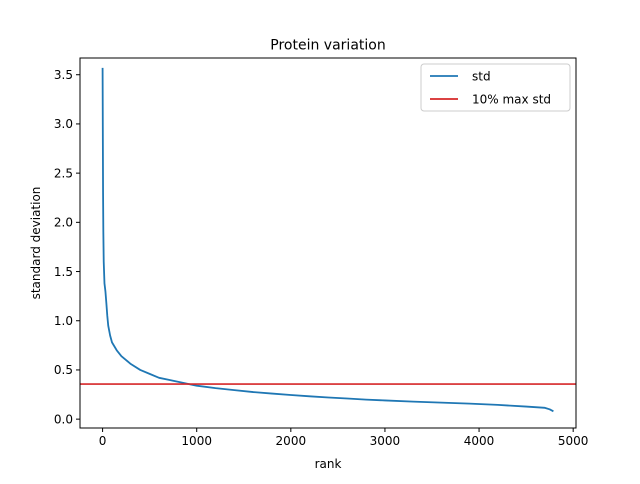 This screenshot has width=640, height=484. I want to click on x-tick-label: 1000, so click(196, 441).